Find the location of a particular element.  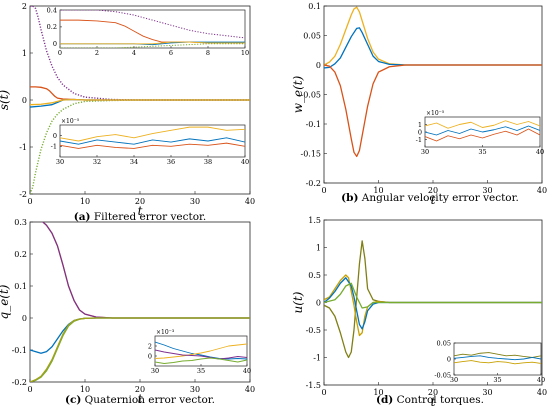

panel-b-inset-0-xtick-label: 40 is located at coordinates (540, 152).